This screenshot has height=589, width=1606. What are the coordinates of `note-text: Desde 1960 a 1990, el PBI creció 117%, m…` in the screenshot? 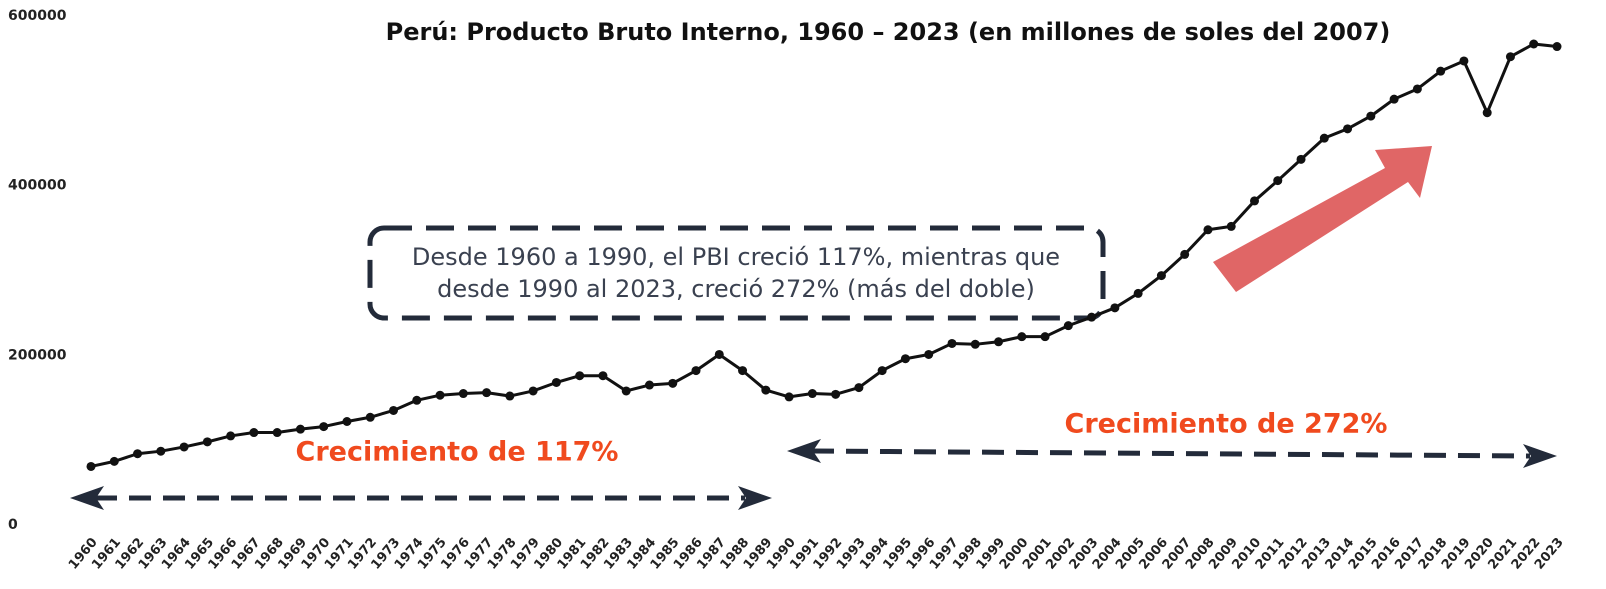 It's located at (736, 257).